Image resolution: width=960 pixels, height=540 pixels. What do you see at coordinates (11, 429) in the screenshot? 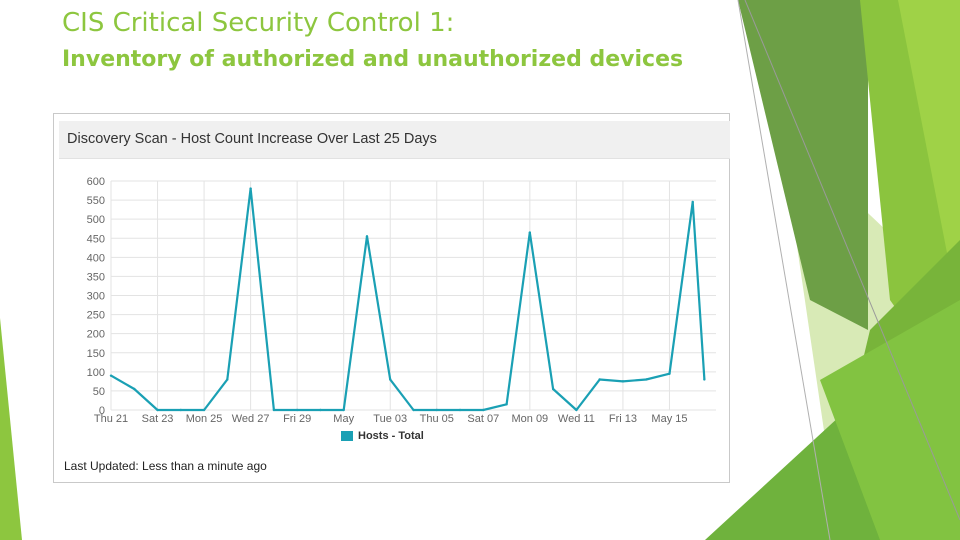
I see `left-edge-wedge` at bounding box center [11, 429].